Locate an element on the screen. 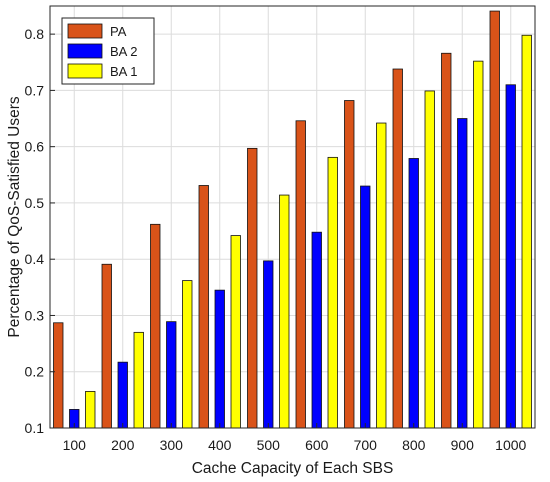  x-tick-label: 400 is located at coordinates (220, 445).